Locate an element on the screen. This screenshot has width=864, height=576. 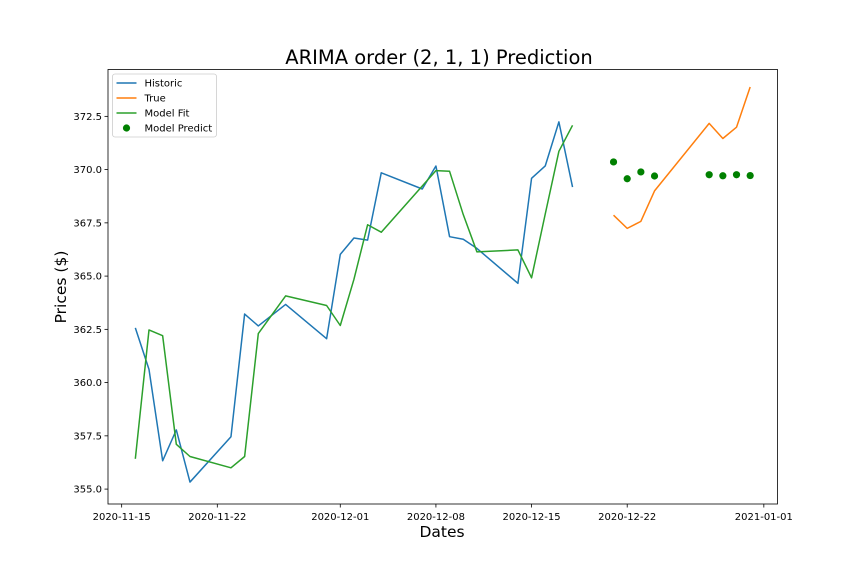
x-tick-label: 2020-12-15 is located at coordinates (531, 517).